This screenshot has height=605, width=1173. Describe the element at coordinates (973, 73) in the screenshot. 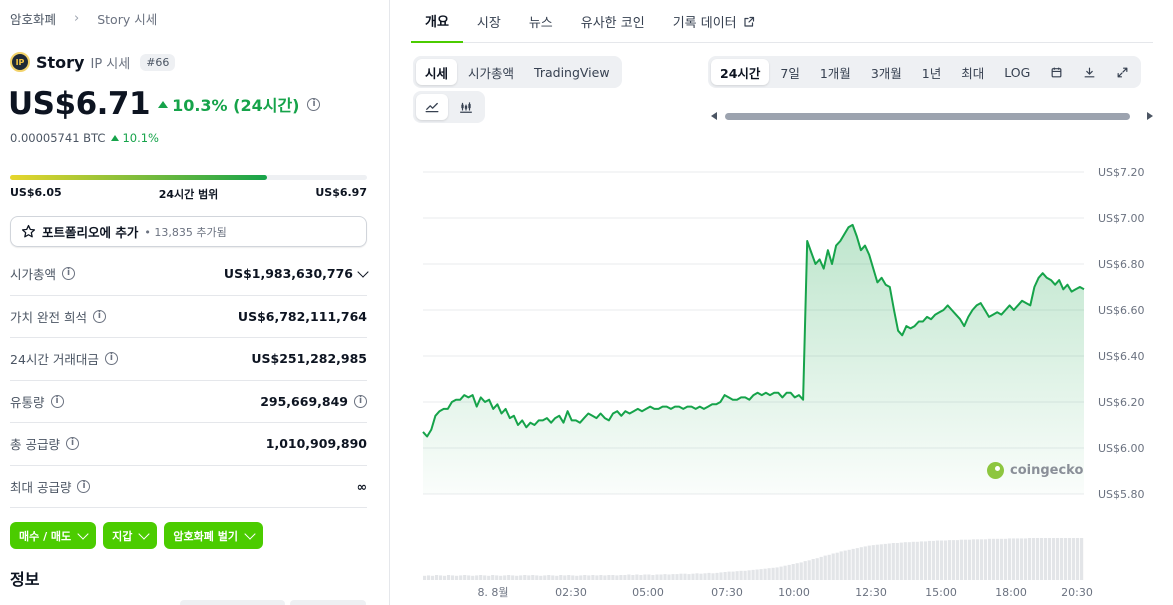

I see `range-max: 최대` at that location.